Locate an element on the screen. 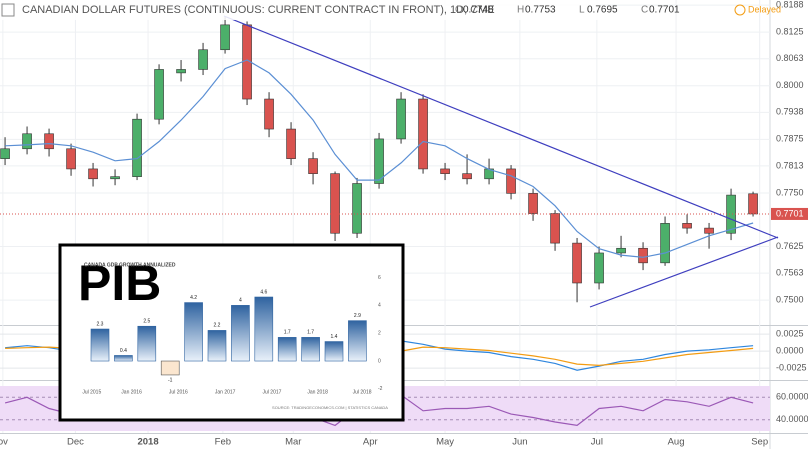  header-bg is located at coordinates (300, 10).